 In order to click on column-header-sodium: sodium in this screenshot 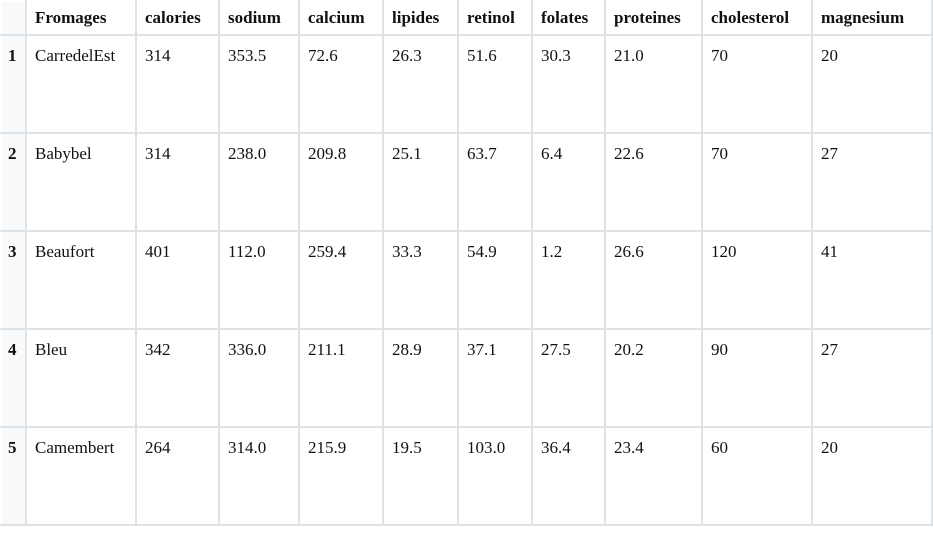, I will do `click(259, 18)`.